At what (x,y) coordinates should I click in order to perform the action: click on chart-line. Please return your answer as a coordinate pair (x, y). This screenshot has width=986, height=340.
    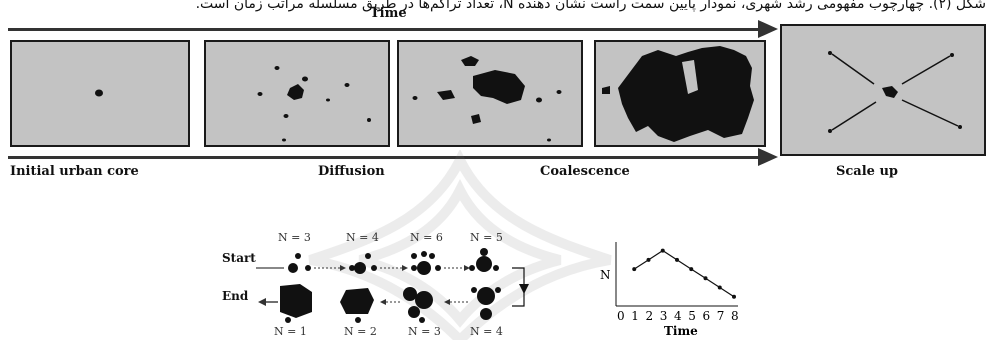
    Looking at the image, I should click on (684, 273).